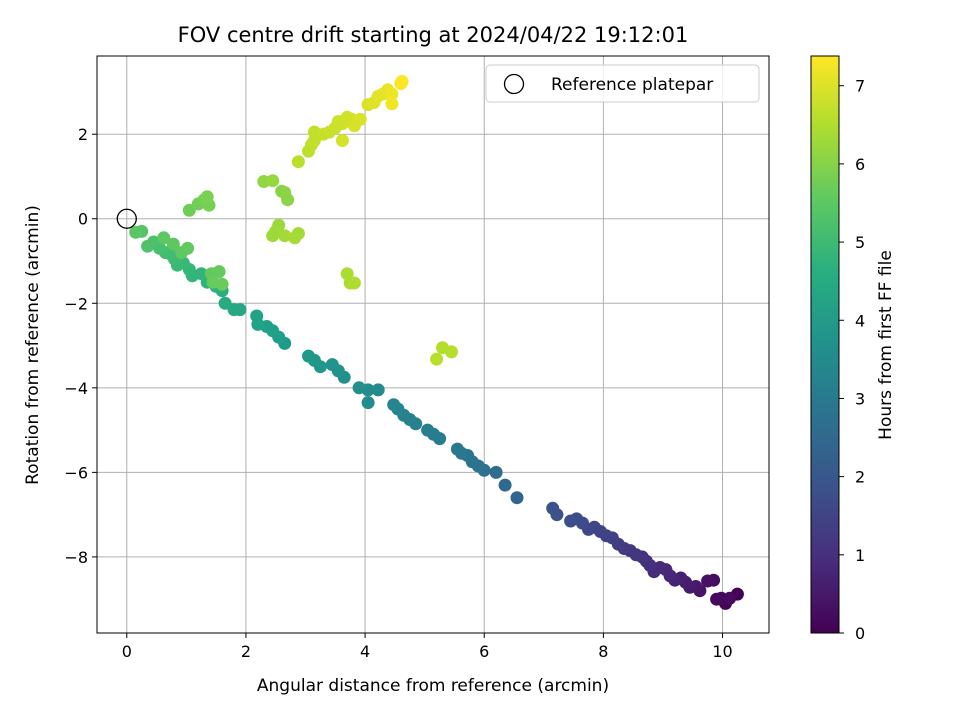  I want to click on colorbar-tick-label: 7, so click(860, 86).